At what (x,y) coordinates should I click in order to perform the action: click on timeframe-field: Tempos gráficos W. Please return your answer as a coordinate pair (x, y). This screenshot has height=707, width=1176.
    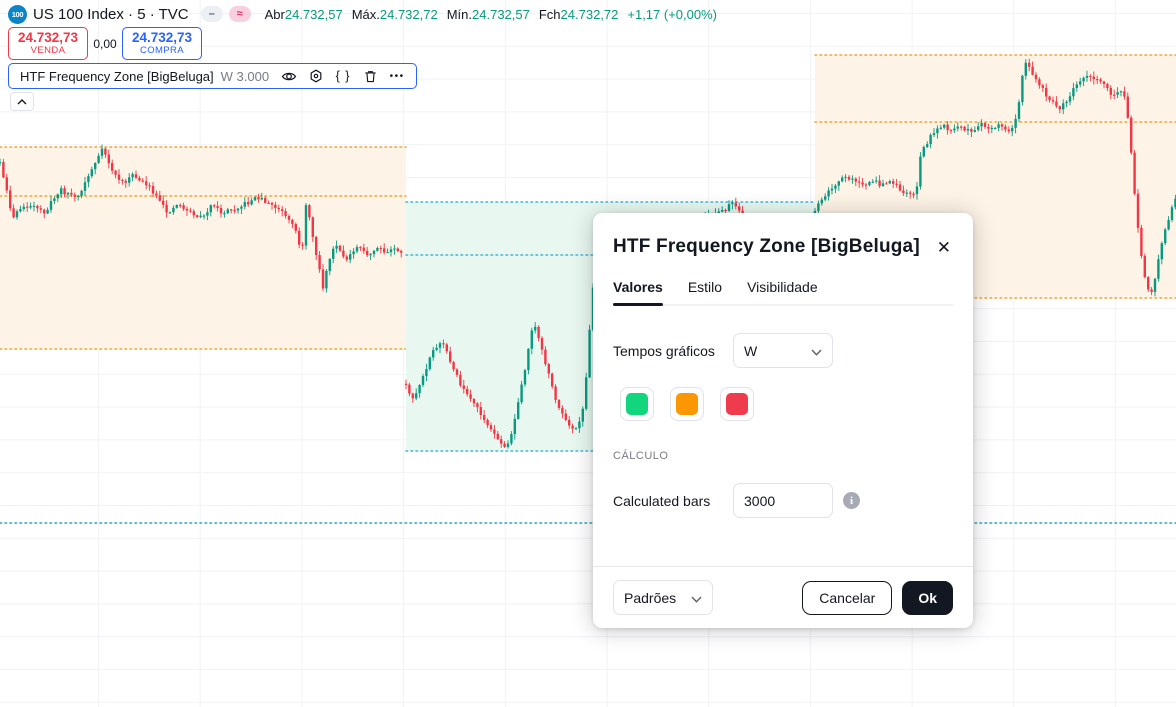
    Looking at the image, I should click on (783, 350).